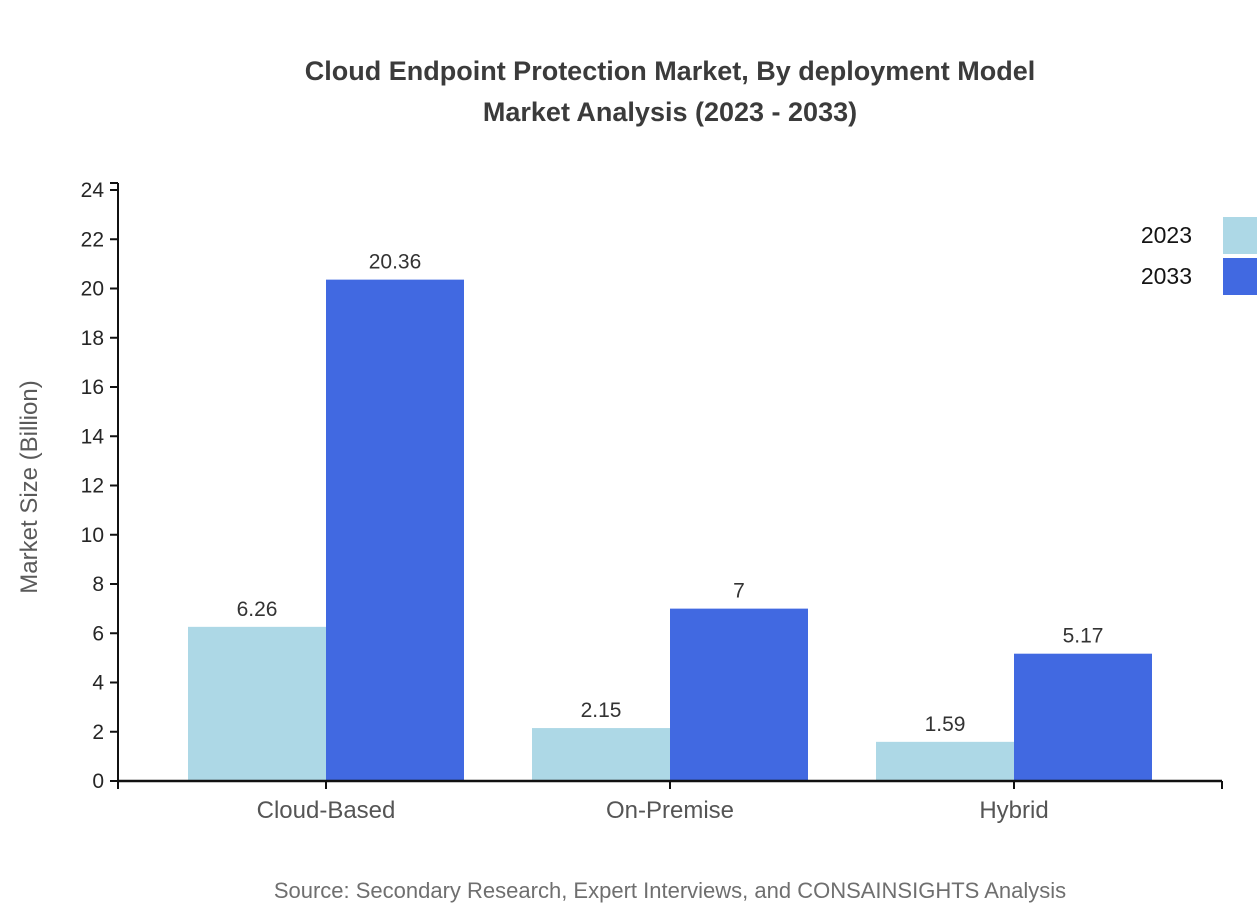 This screenshot has height=920, width=1260. I want to click on bar-value-label: 2.15, so click(601, 710).